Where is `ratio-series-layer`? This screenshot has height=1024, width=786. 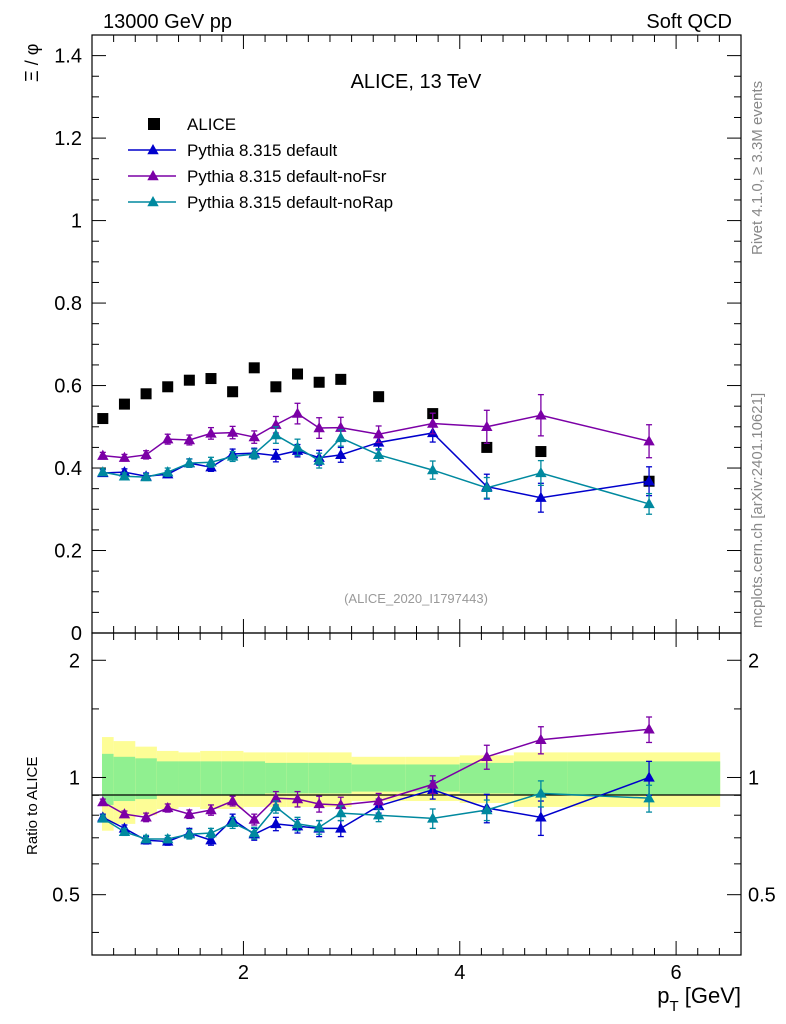 ratio-series-layer is located at coordinates (376, 781).